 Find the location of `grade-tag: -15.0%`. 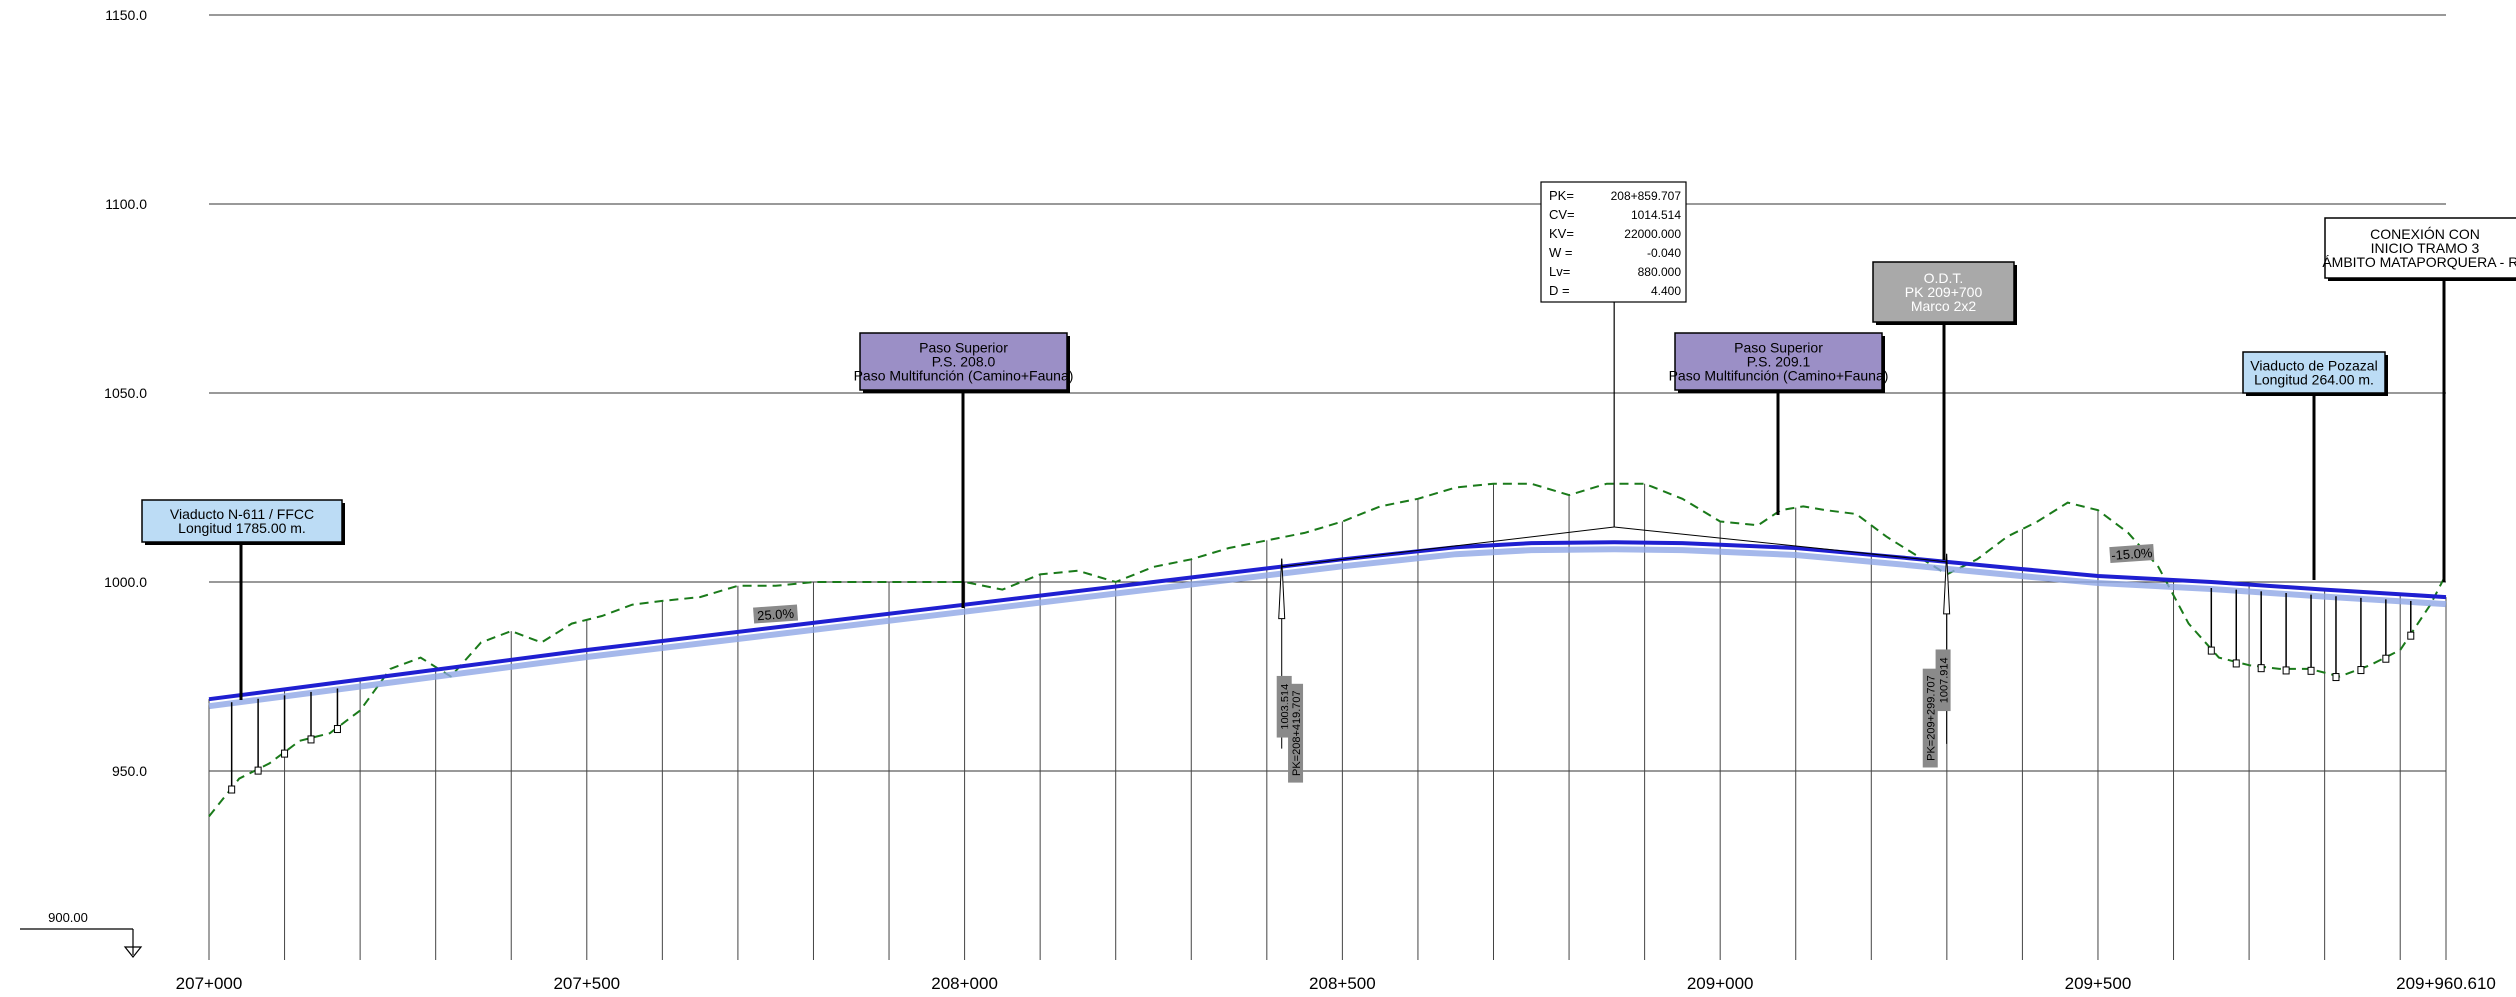

grade-tag: -15.0% is located at coordinates (2132, 554).